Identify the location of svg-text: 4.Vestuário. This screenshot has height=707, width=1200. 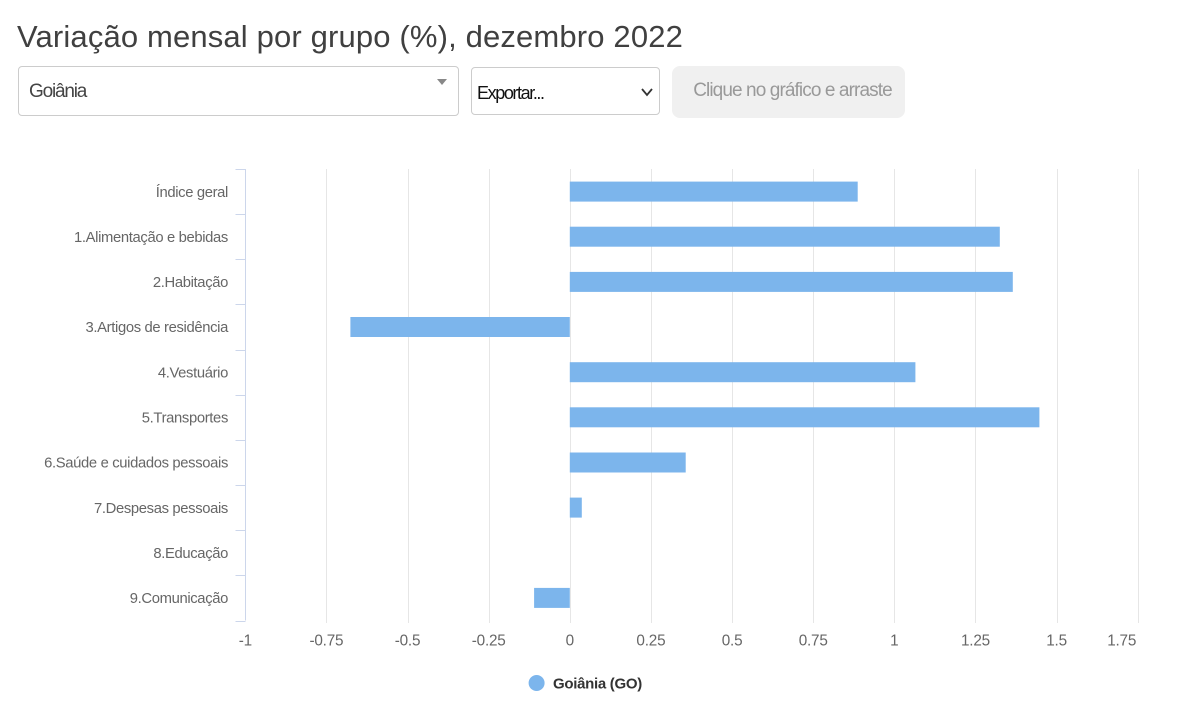
(193, 373).